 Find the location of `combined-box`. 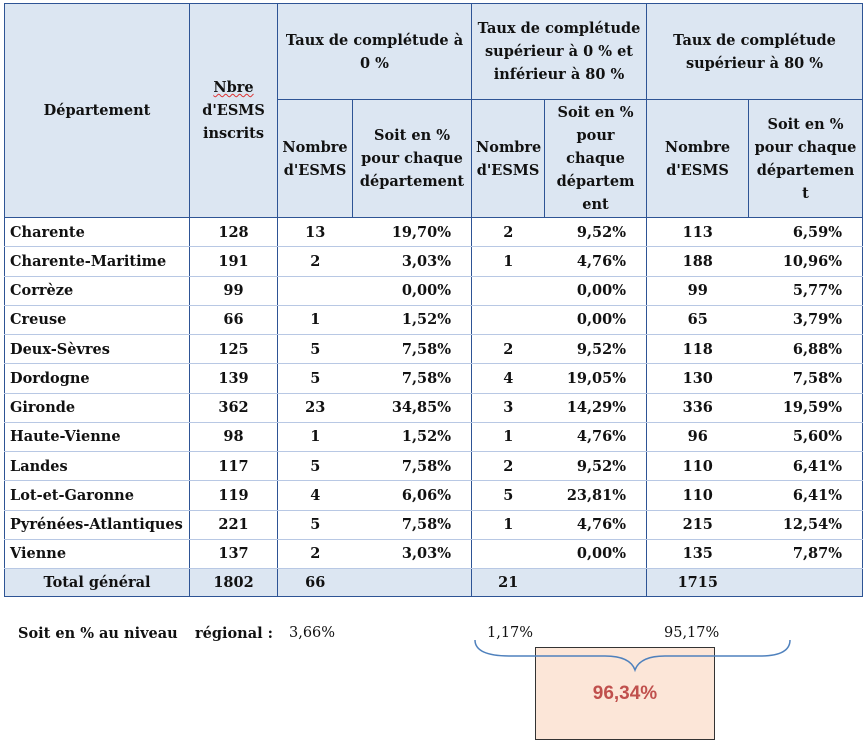

combined-box is located at coordinates (625, 693).